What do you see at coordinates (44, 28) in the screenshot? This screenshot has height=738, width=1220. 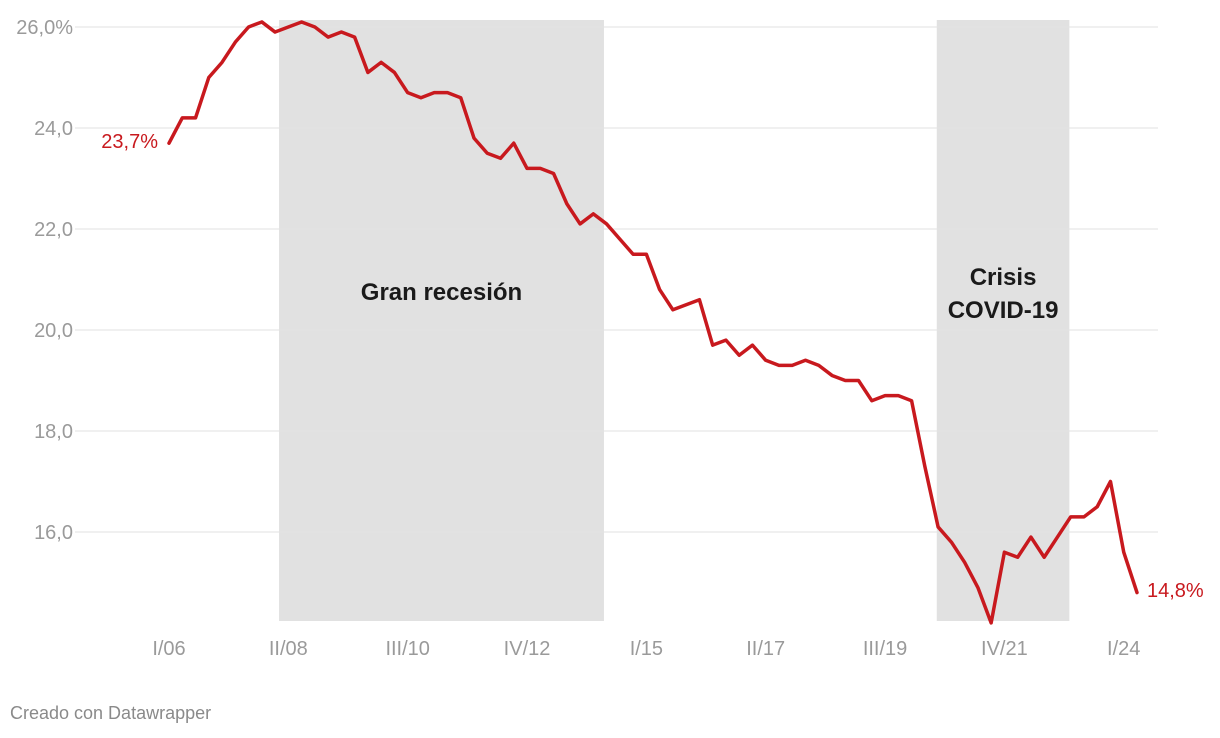 I see `y-tick-label: 26,0%` at bounding box center [44, 28].